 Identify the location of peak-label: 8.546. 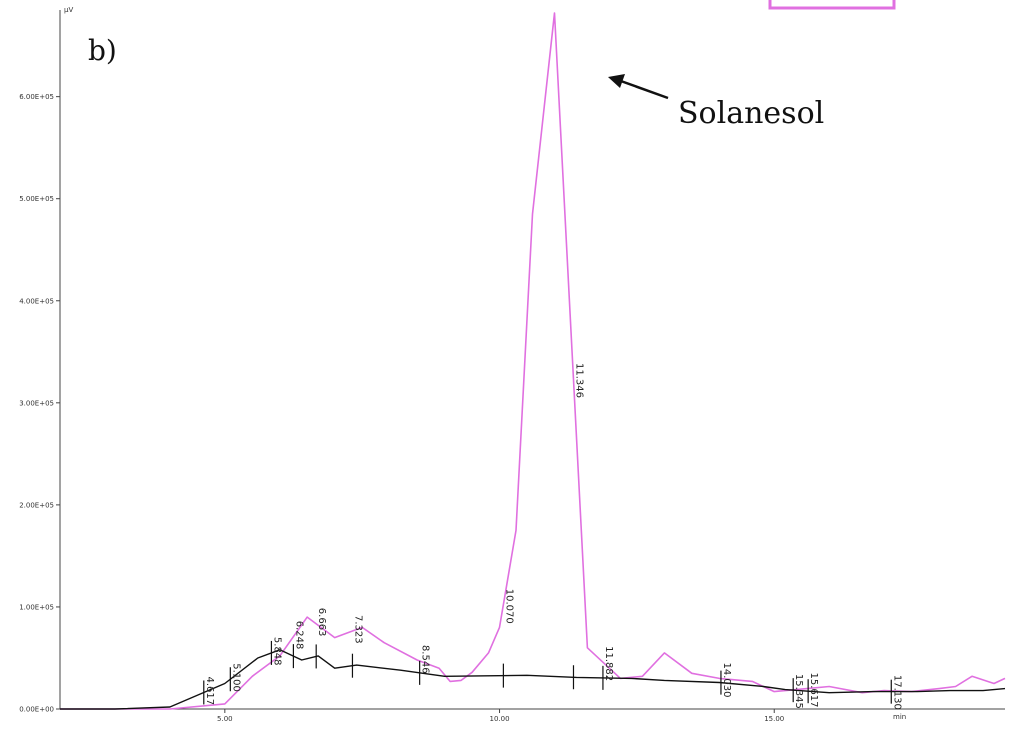
(425, 659).